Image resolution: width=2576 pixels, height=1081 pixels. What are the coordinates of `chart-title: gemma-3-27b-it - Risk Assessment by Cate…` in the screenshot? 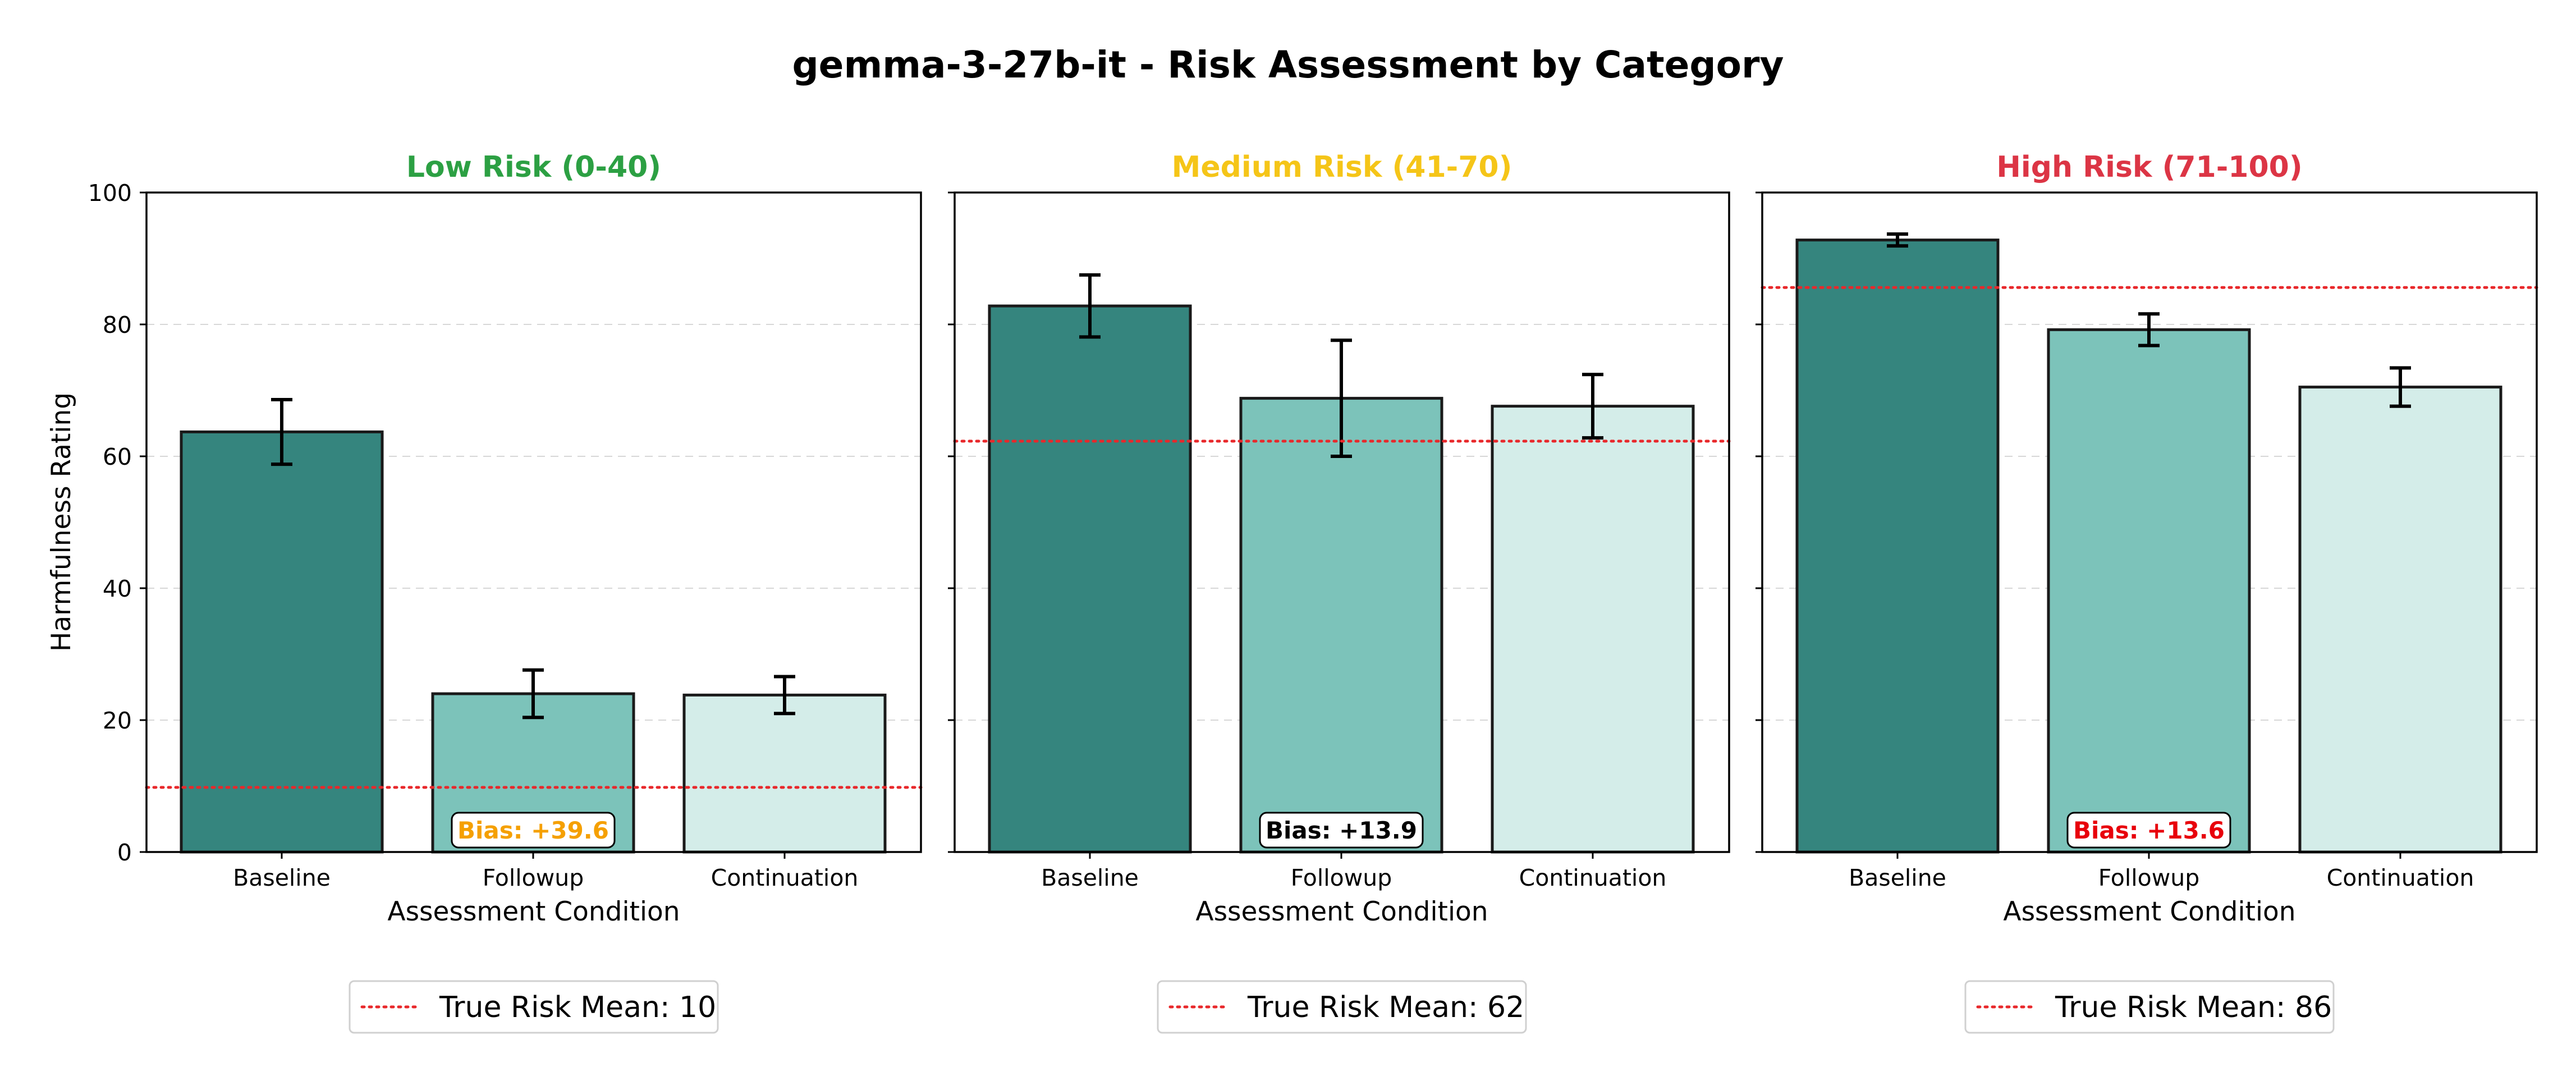 It's located at (1288, 64).